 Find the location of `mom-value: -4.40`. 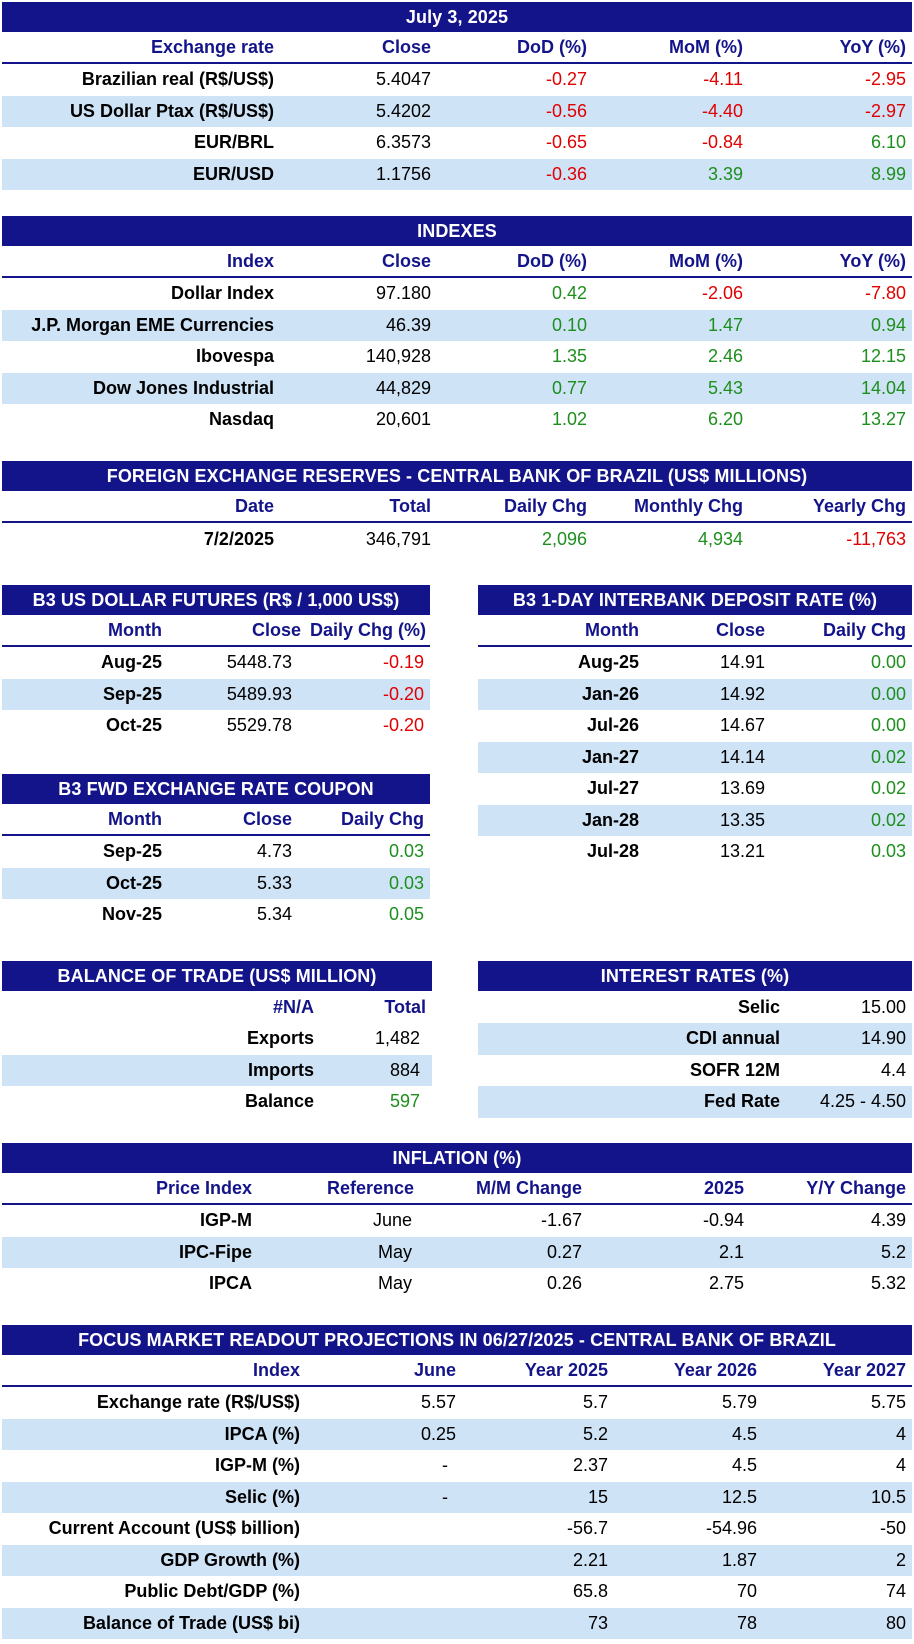

mom-value: -4.40 is located at coordinates (722, 110).